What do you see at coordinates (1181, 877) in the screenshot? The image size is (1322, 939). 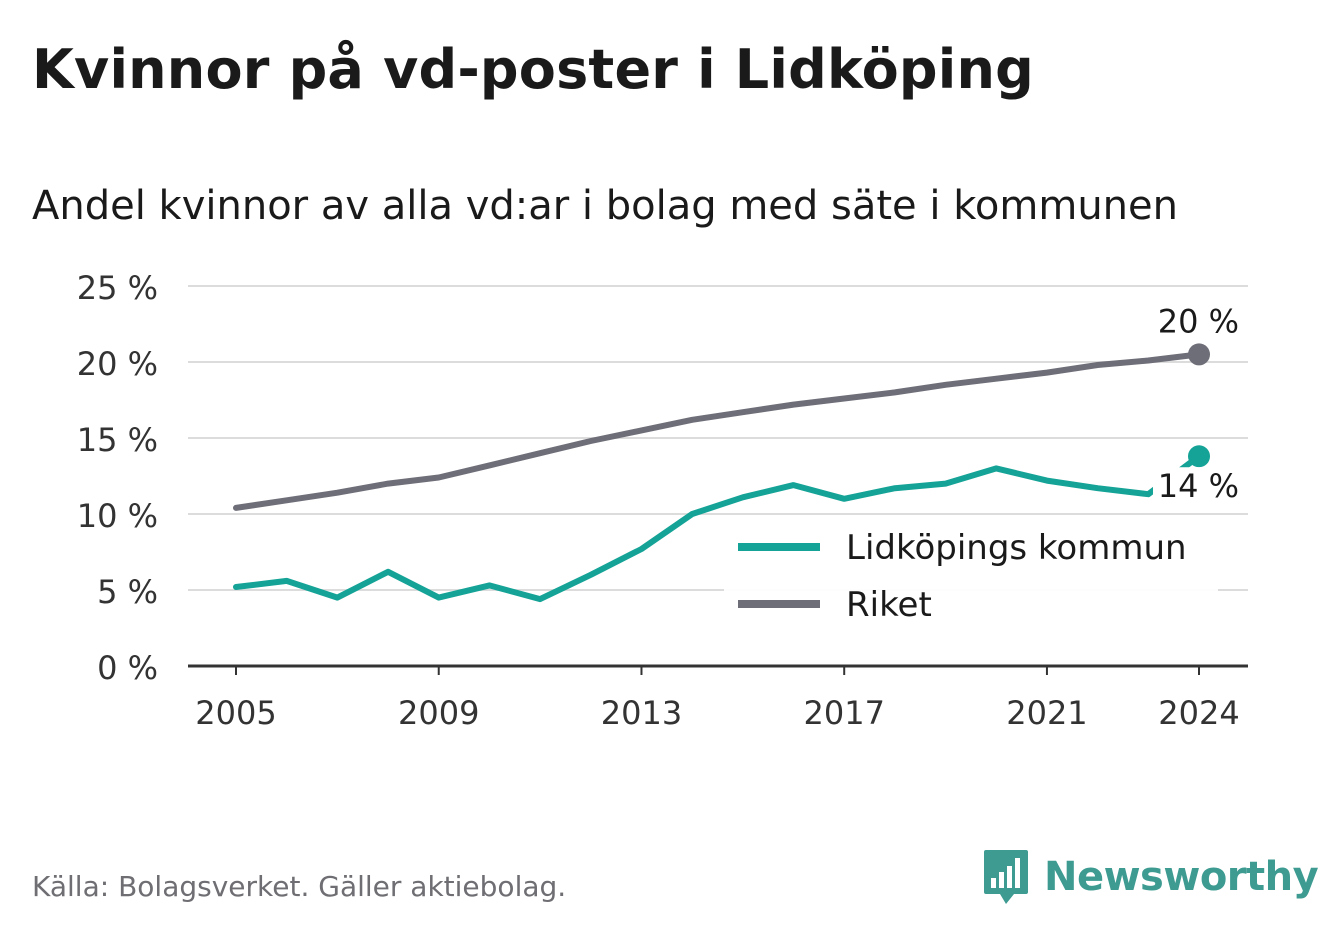 I see `brand-name: Newsworthy` at bounding box center [1181, 877].